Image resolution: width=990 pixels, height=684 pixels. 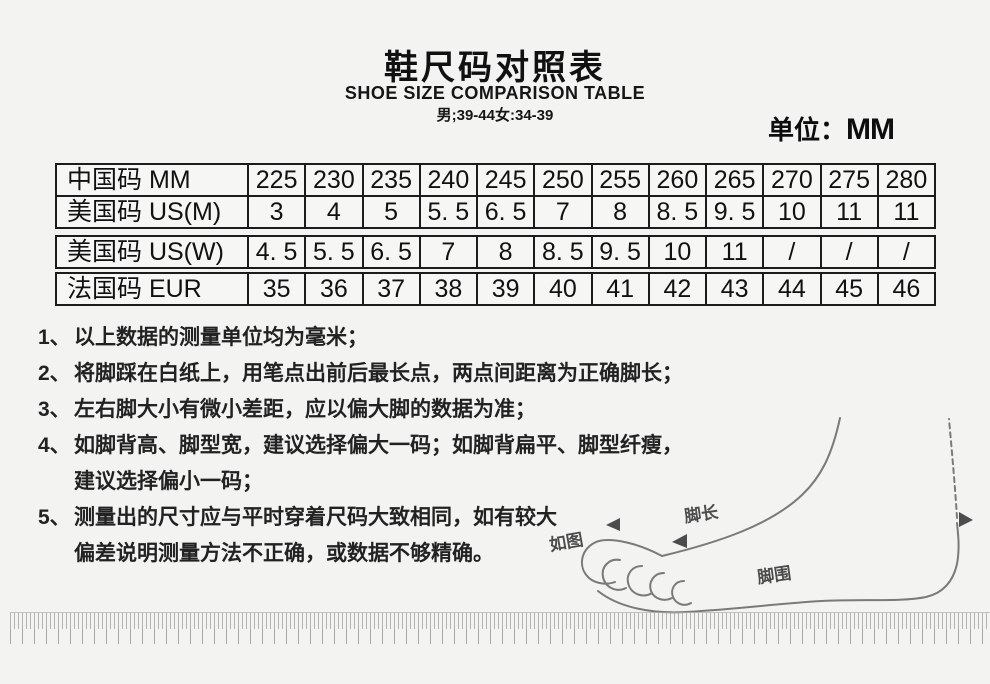 What do you see at coordinates (677, 289) in the screenshot?
I see `size-cell: 42` at bounding box center [677, 289].